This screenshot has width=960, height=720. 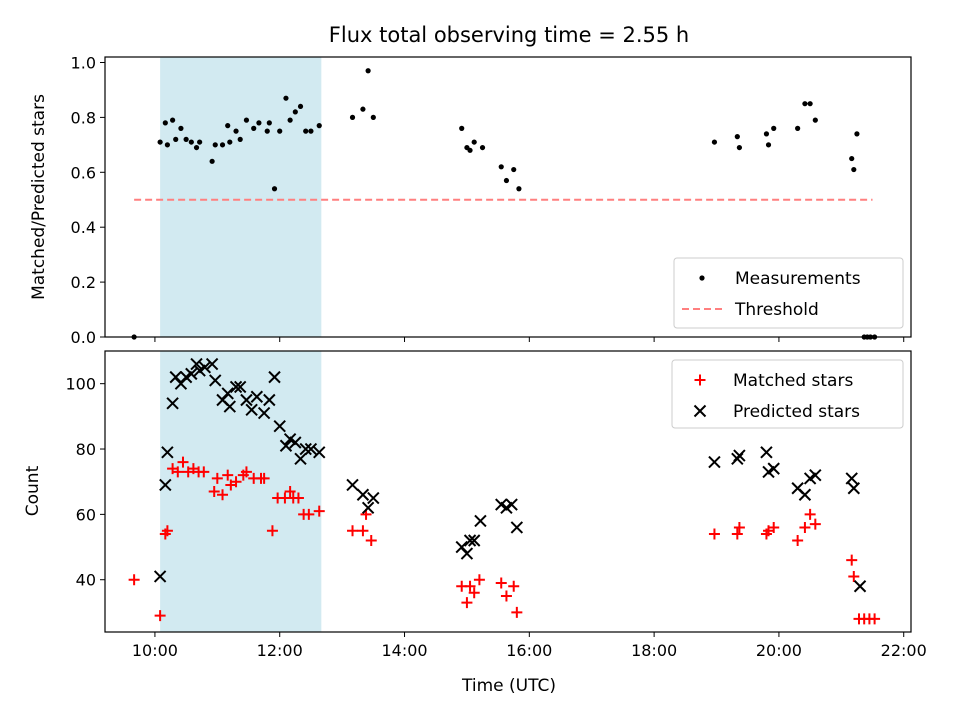 What do you see at coordinates (508, 686) in the screenshot?
I see `x-axis-label: Time (UTC)` at bounding box center [508, 686].